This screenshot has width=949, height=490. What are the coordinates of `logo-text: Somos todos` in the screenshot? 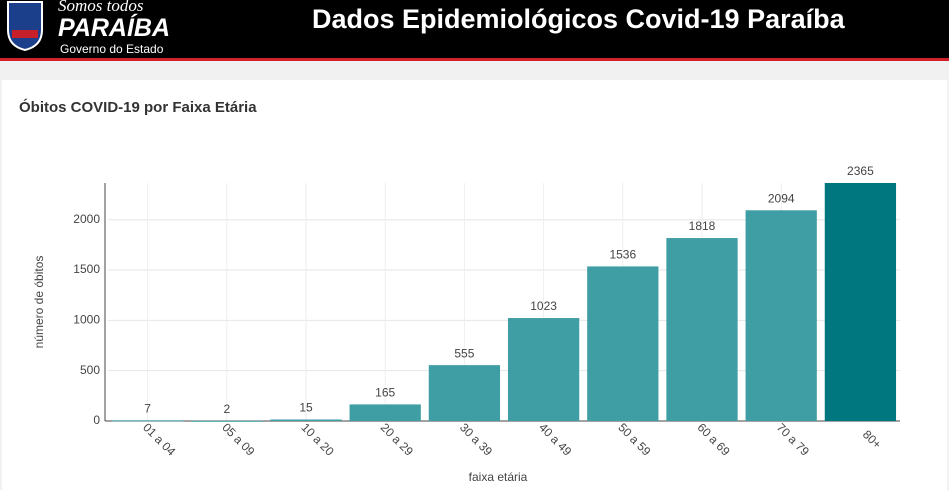 It's located at (101, 7).